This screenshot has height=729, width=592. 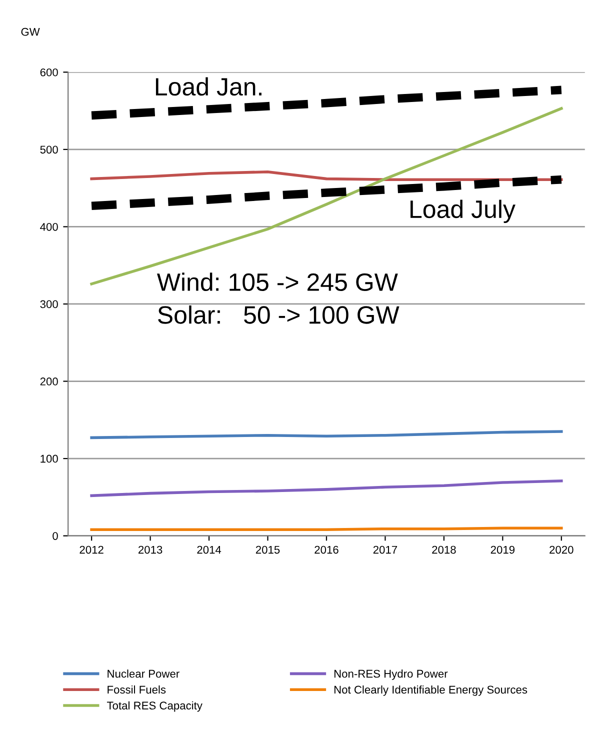 I want to click on x-tick-label: 2016, so click(x=326, y=550).